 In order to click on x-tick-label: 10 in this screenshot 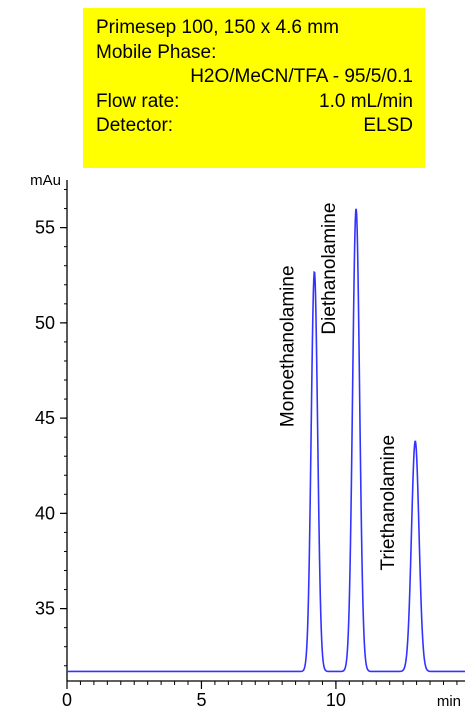, I will do `click(336, 698)`.